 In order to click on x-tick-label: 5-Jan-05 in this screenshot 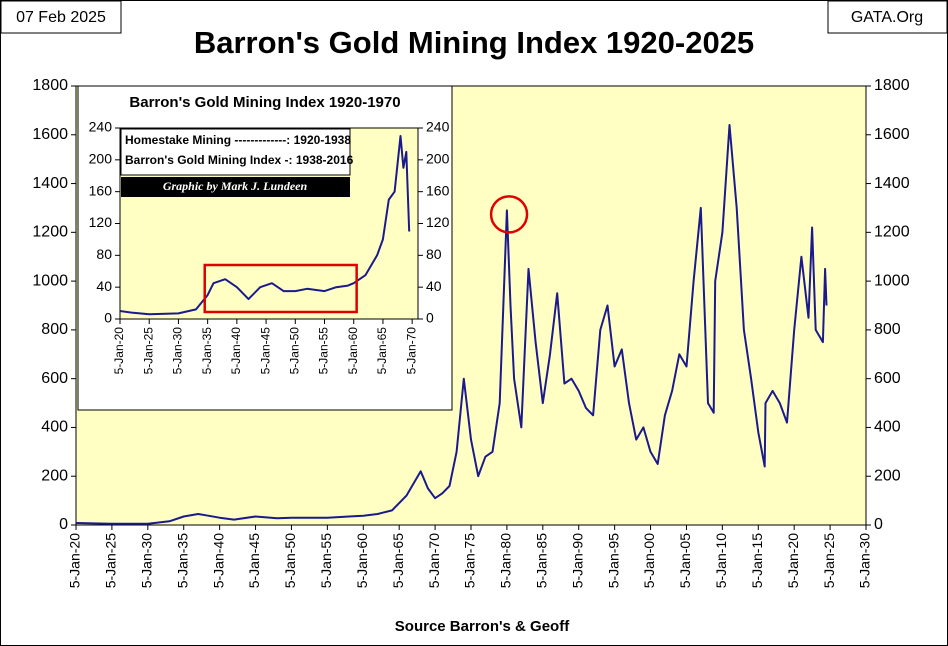, I will do `click(685, 560)`.